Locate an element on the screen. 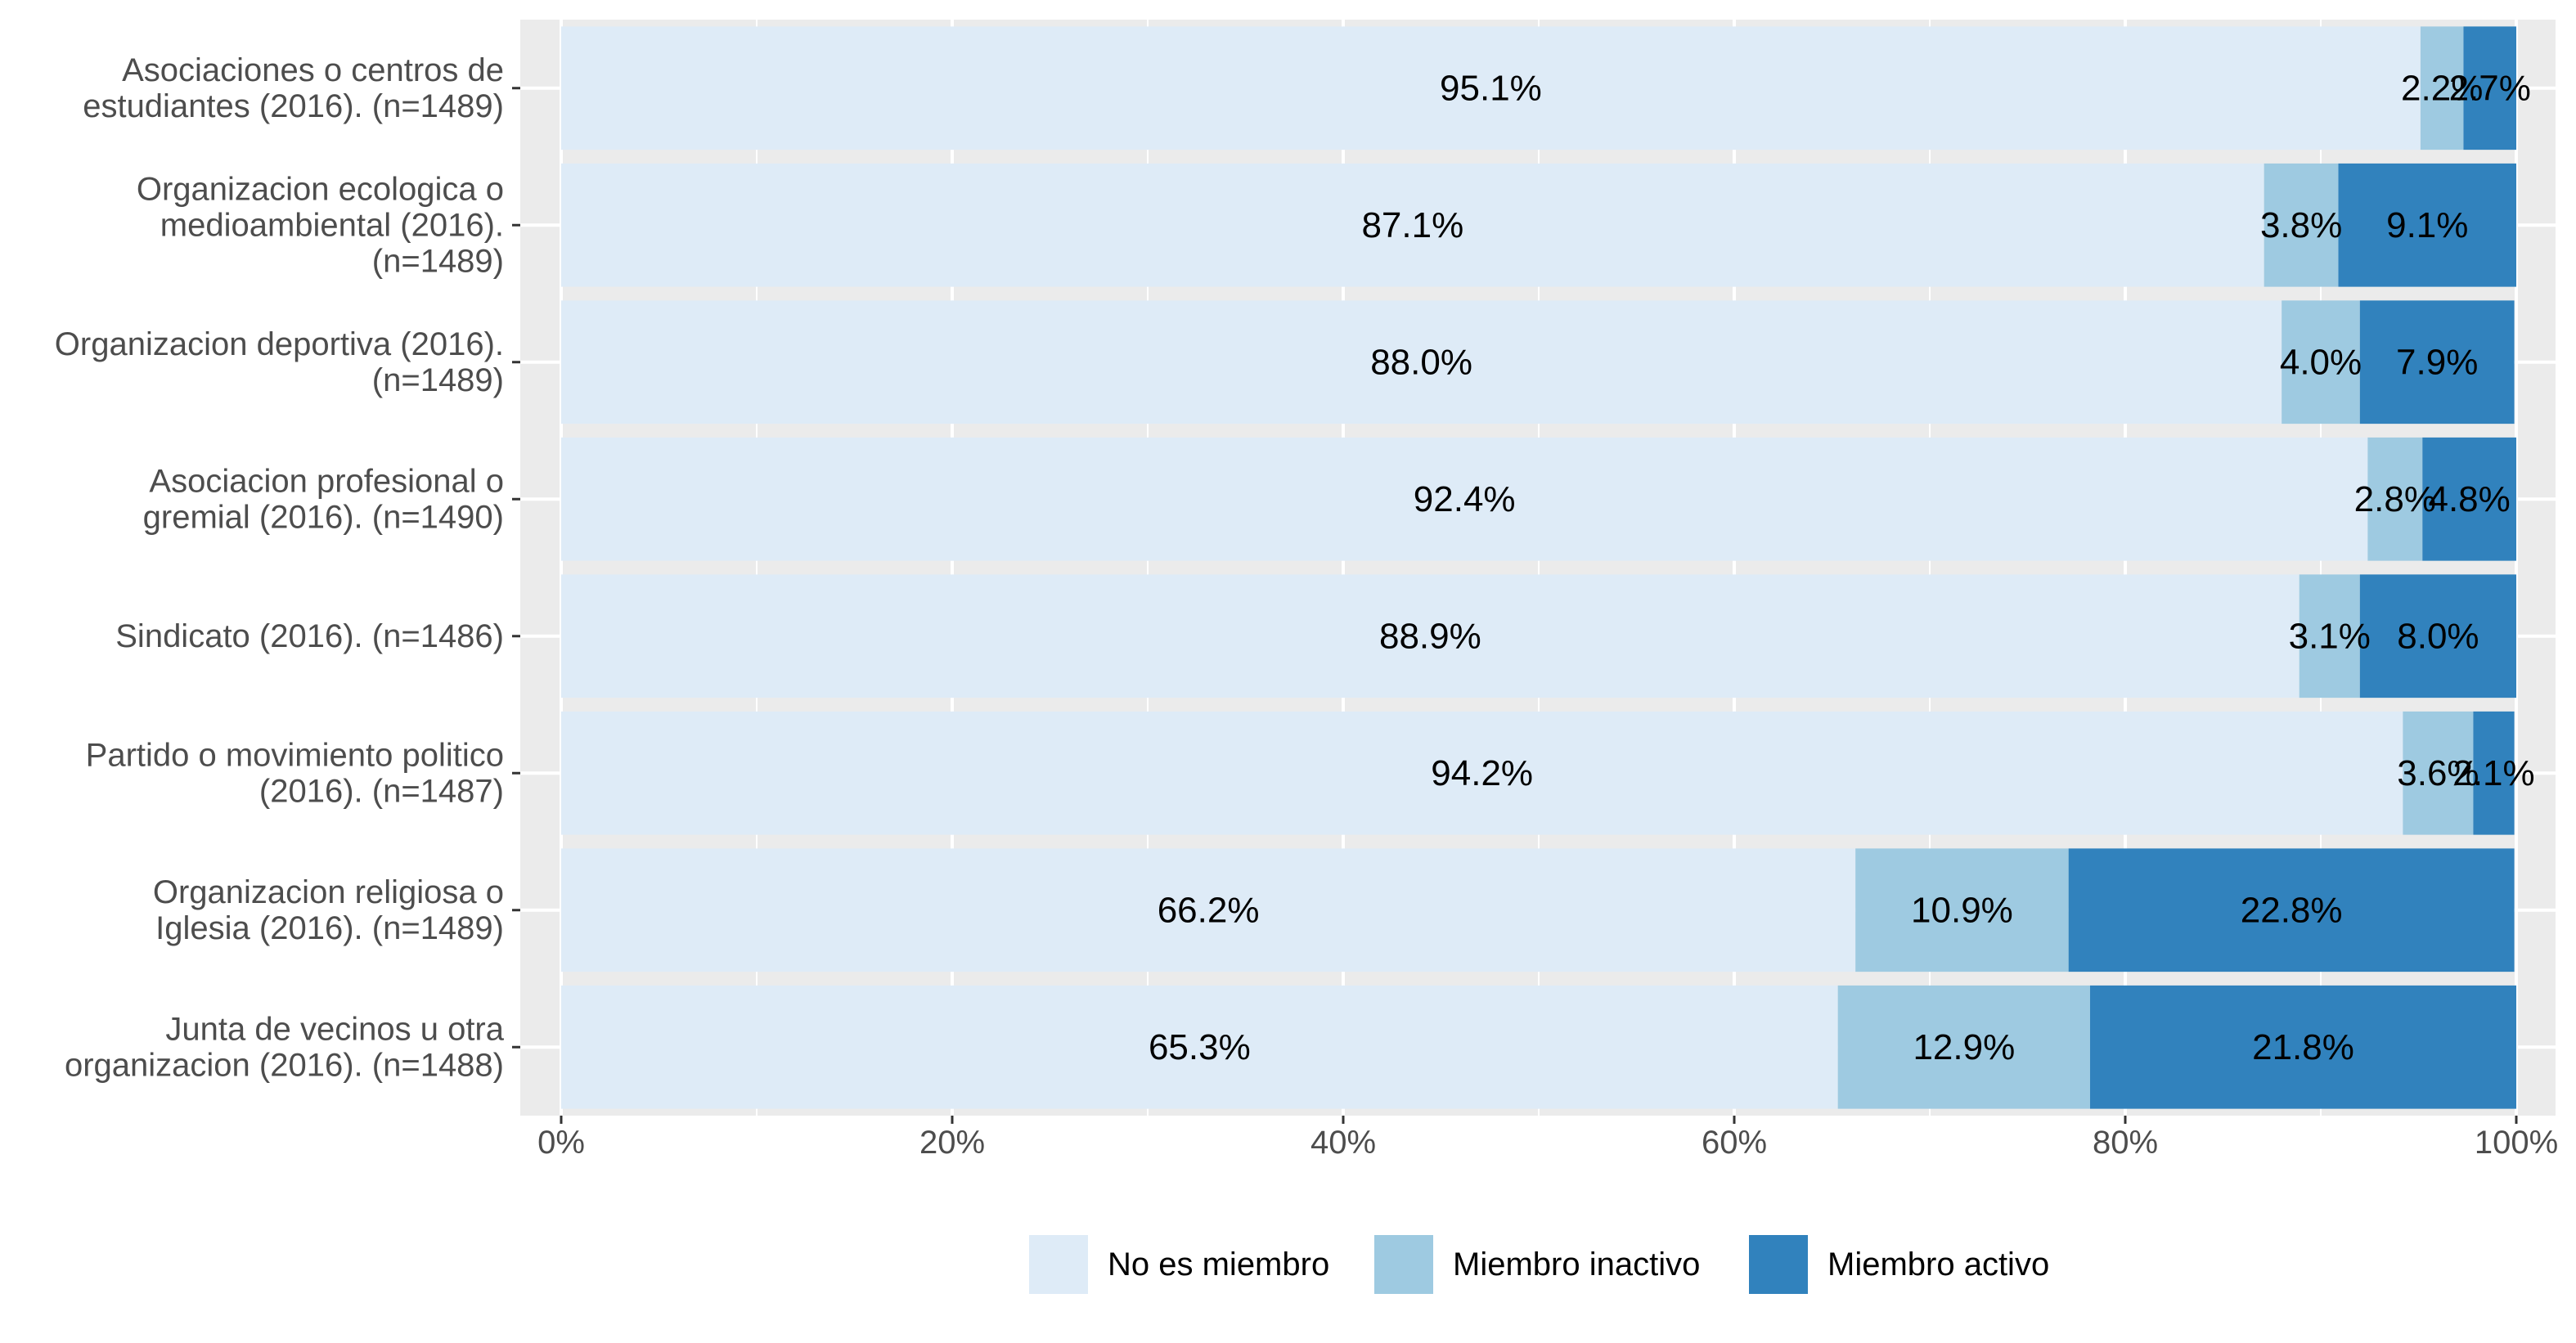 The width and height of the screenshot is (2576, 1343). x-tick-label: 20% is located at coordinates (952, 1143).